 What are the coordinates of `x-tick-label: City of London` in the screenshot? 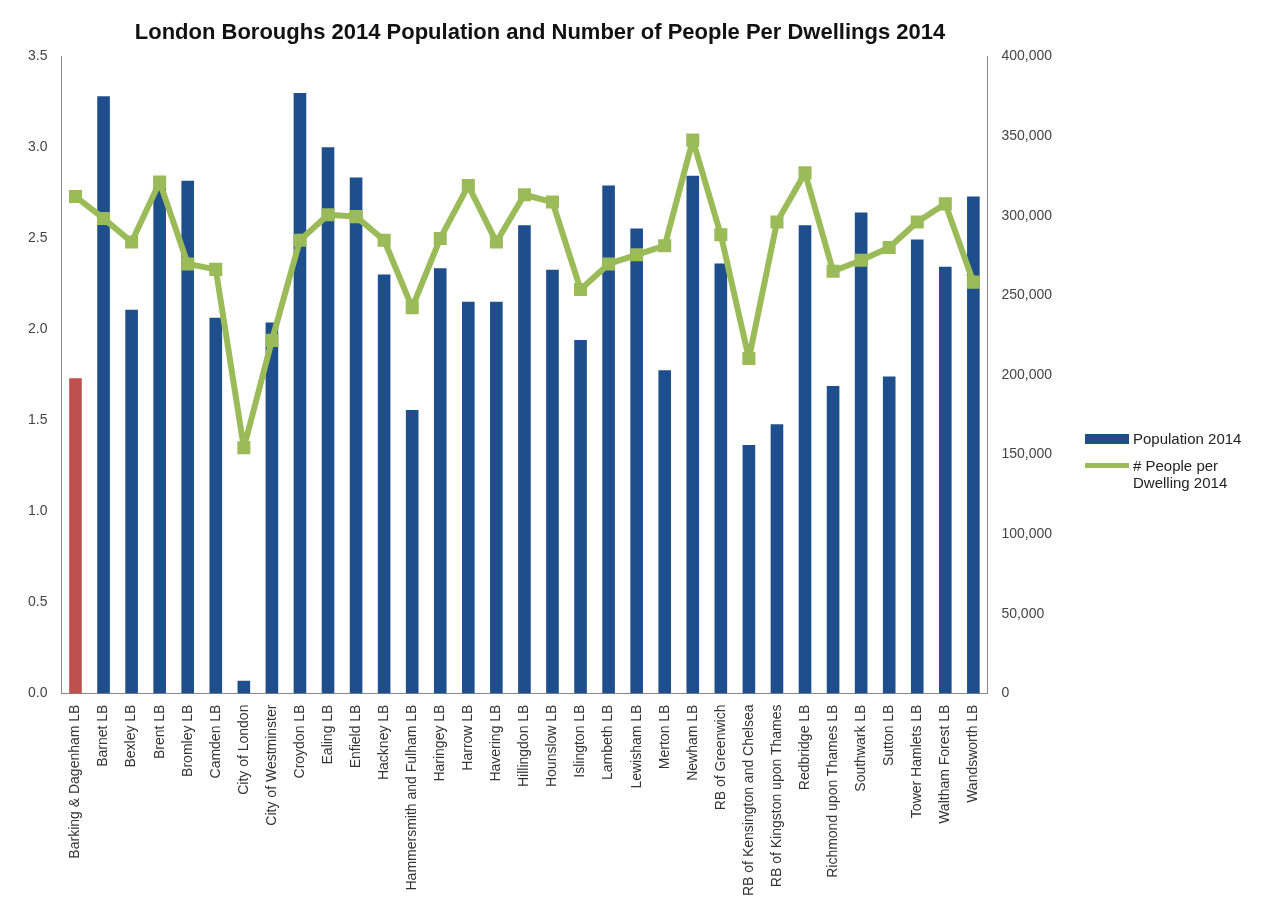 It's located at (242, 749).